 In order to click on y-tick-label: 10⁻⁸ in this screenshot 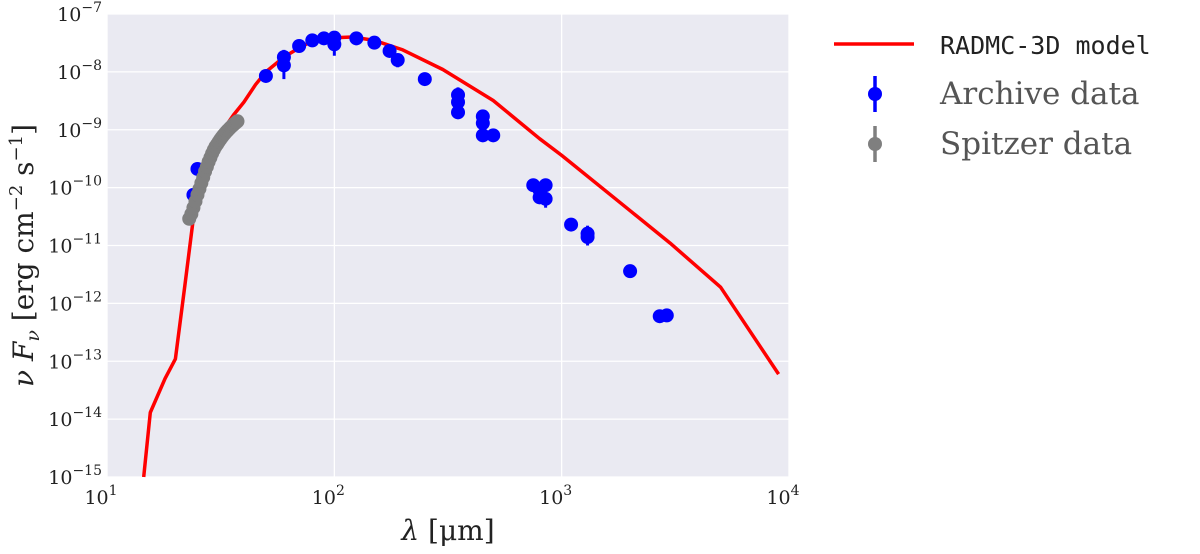, I will do `click(79, 71)`.